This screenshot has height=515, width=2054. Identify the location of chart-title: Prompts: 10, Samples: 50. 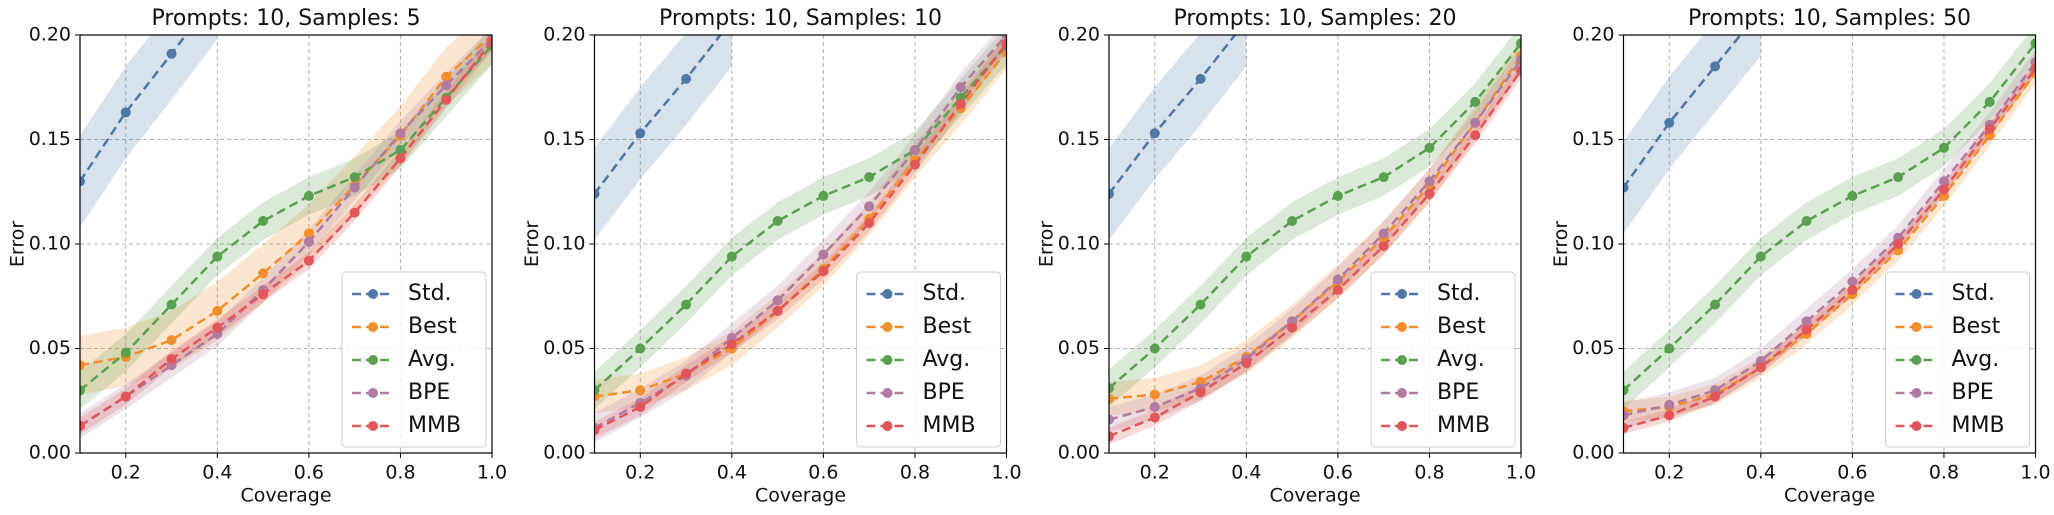
(1829, 18).